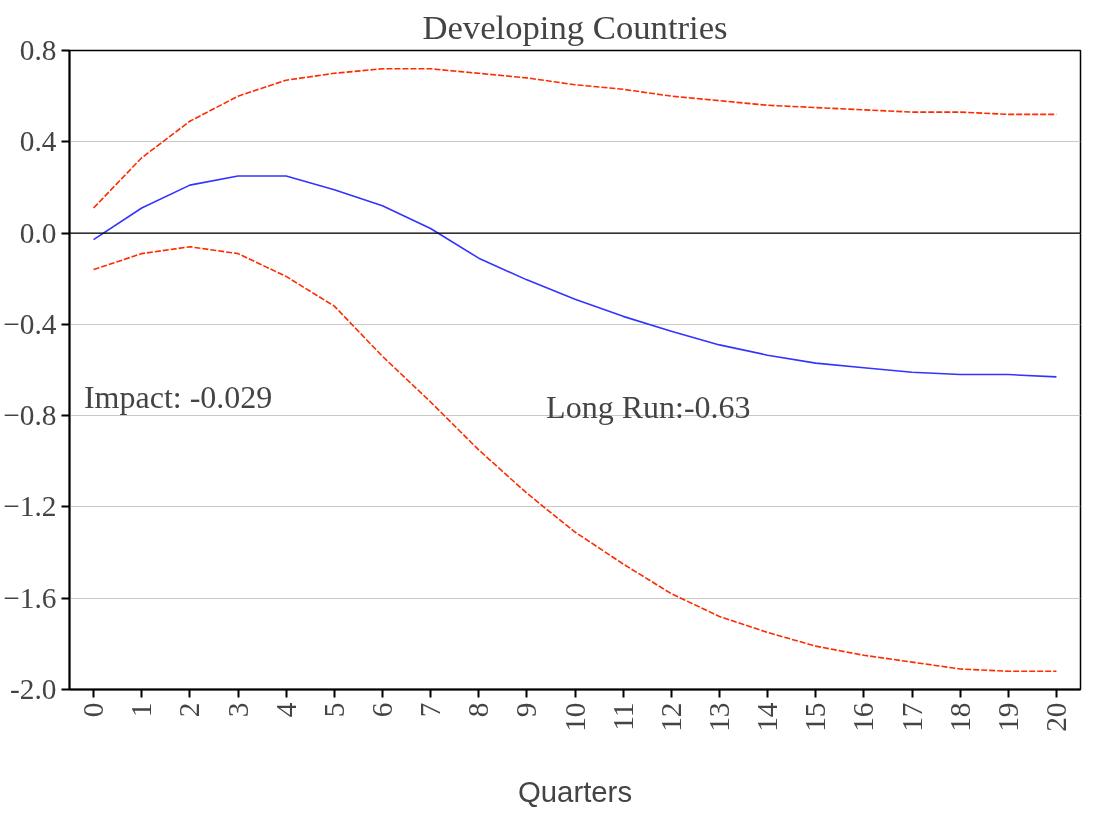 This screenshot has height=822, width=1112. Describe the element at coordinates (526, 710) in the screenshot. I see `x-tick-label: 9` at that location.